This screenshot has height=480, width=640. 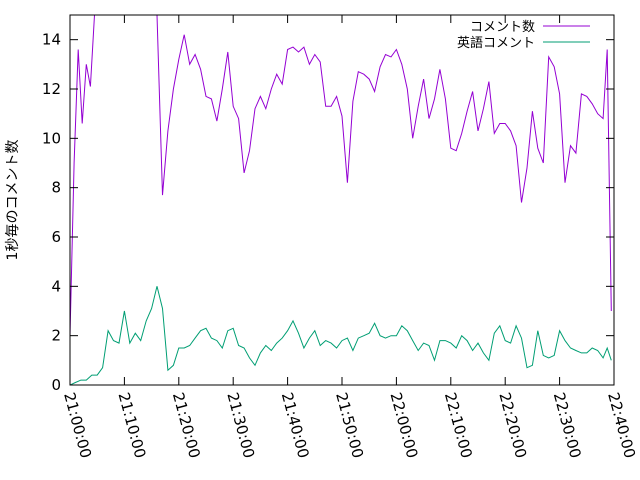 I want to click on y-tick-label: 2, so click(x=56, y=336).